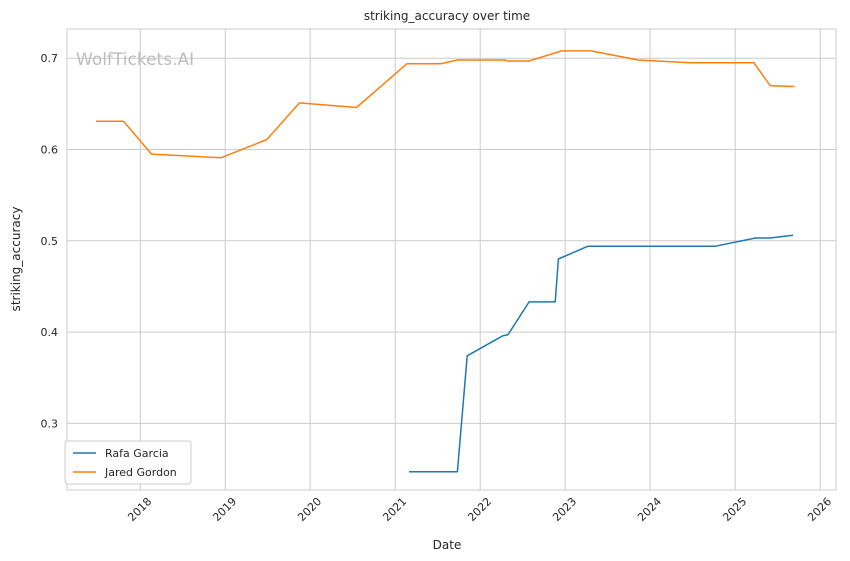 Image resolution: width=850 pixels, height=561 pixels. What do you see at coordinates (819, 509) in the screenshot?
I see `x-tick-label: 2026` at bounding box center [819, 509].